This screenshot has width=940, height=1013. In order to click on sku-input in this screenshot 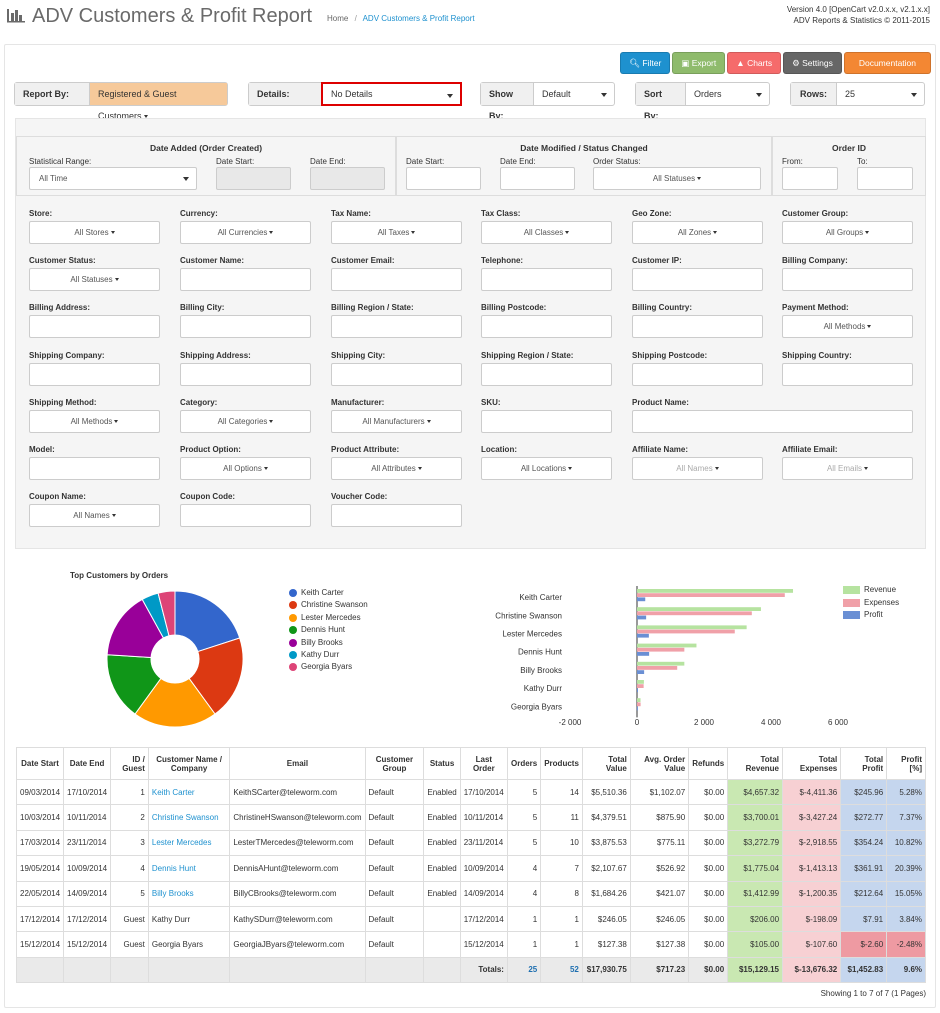, I will do `click(546, 421)`.